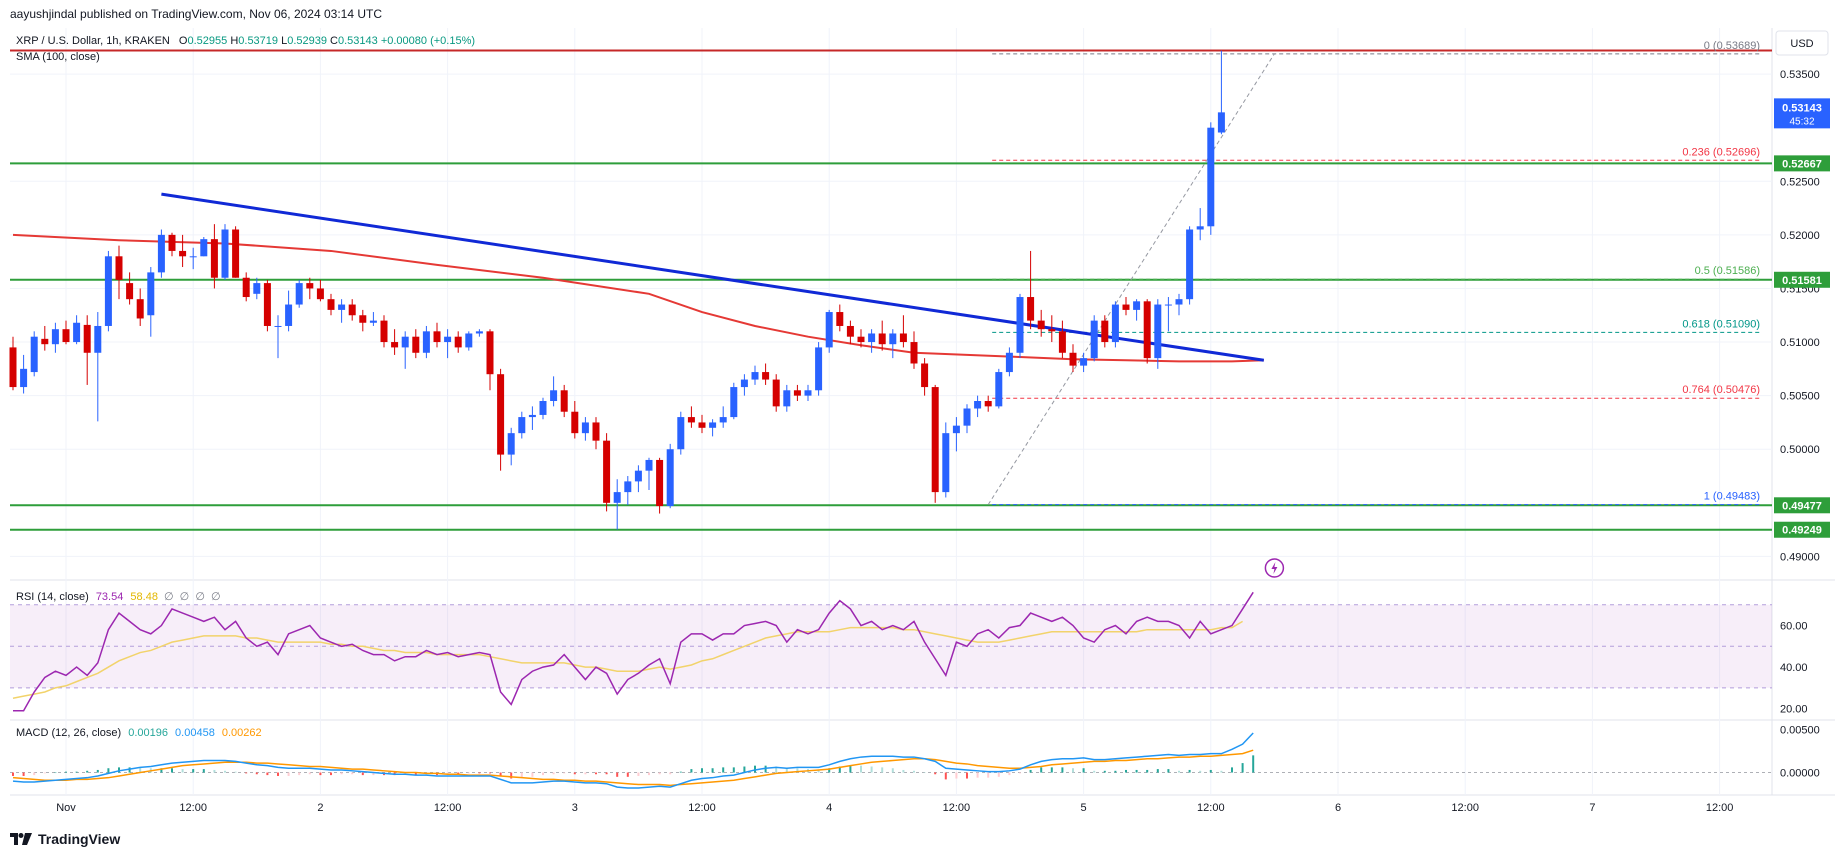  Describe the element at coordinates (65, 839) in the screenshot. I see `tradingview-brand: TradingView` at that location.